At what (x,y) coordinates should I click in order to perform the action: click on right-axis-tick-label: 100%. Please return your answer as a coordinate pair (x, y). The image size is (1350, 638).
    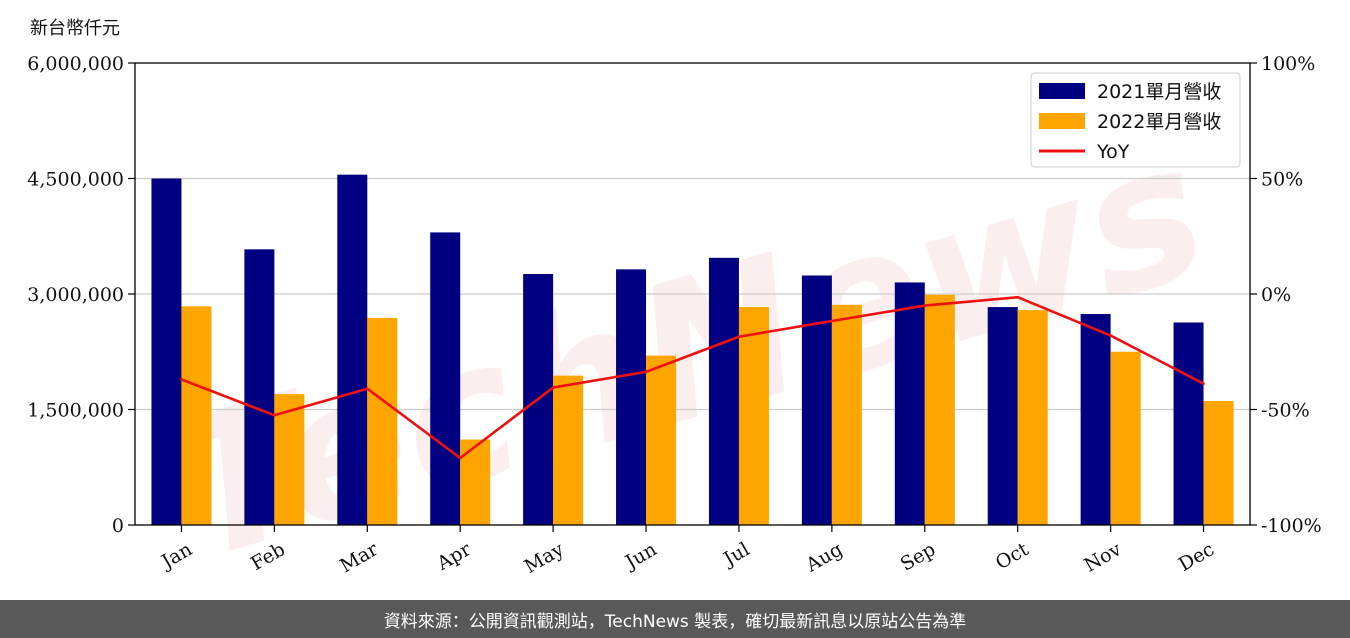
    Looking at the image, I should click on (1288, 64).